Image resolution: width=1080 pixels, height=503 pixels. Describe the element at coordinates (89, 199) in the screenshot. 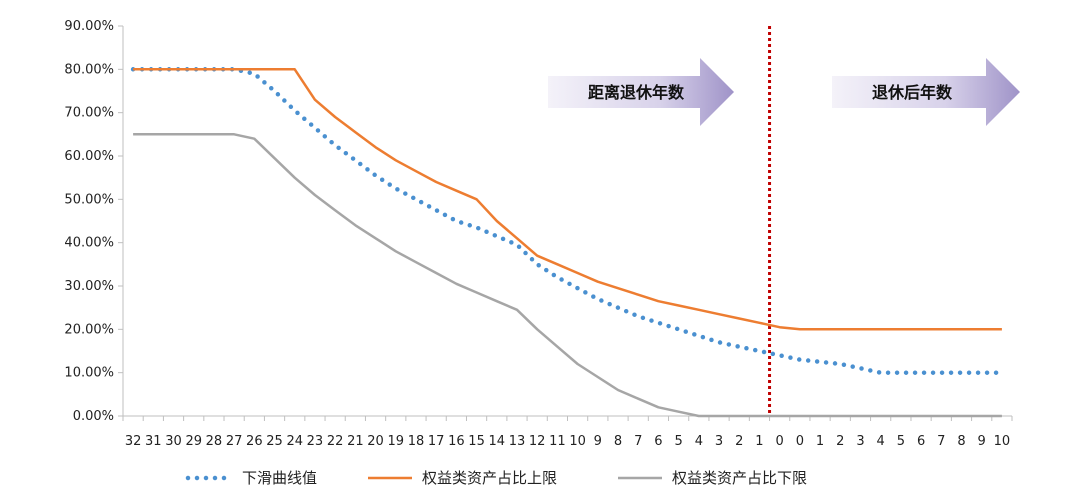

I see `y-tick-label: 50.00%` at that location.